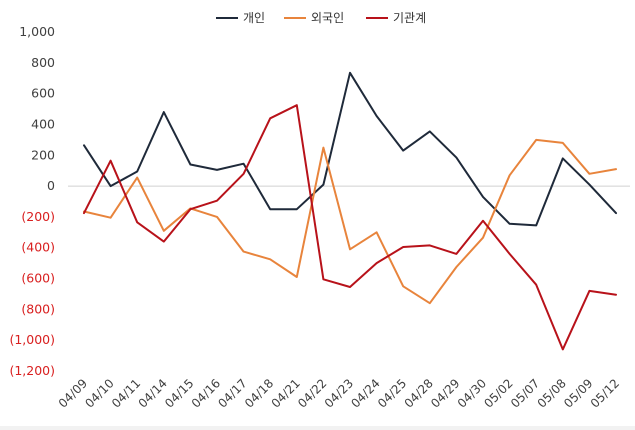 The image size is (635, 430). What do you see at coordinates (32, 370) in the screenshot?
I see `y-tick-label: (1,200)` at bounding box center [32, 370].